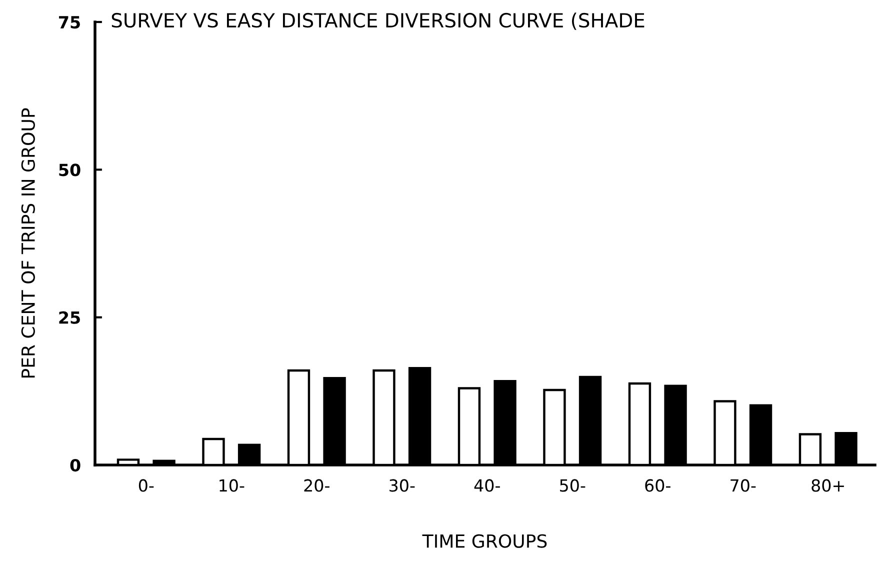  Describe the element at coordinates (317, 485) in the screenshot. I see `x-tick-label: 20-` at that location.